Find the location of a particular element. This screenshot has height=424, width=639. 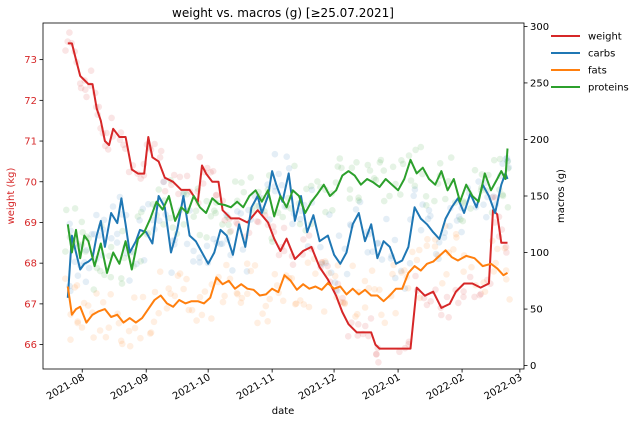

x-tick-label: 2021-11 is located at coordinates (256, 387).